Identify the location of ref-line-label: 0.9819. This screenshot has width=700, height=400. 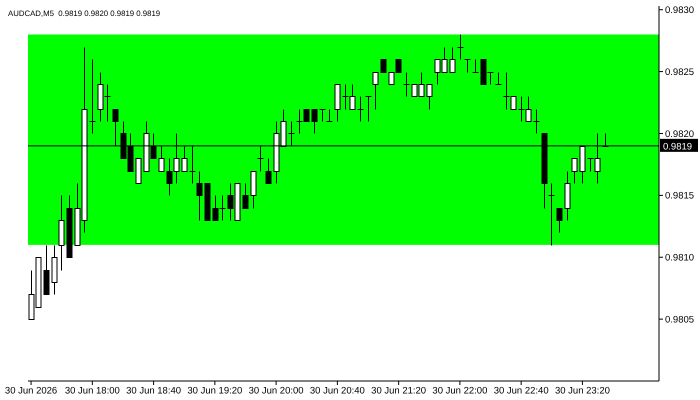
(677, 146).